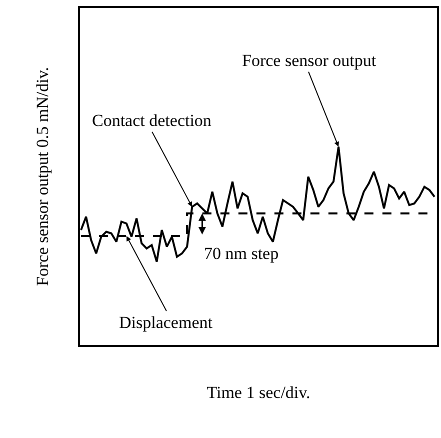 This screenshot has height=438, width=441. What do you see at coordinates (241, 253) in the screenshot?
I see `annotation: 70 nm step` at bounding box center [241, 253].